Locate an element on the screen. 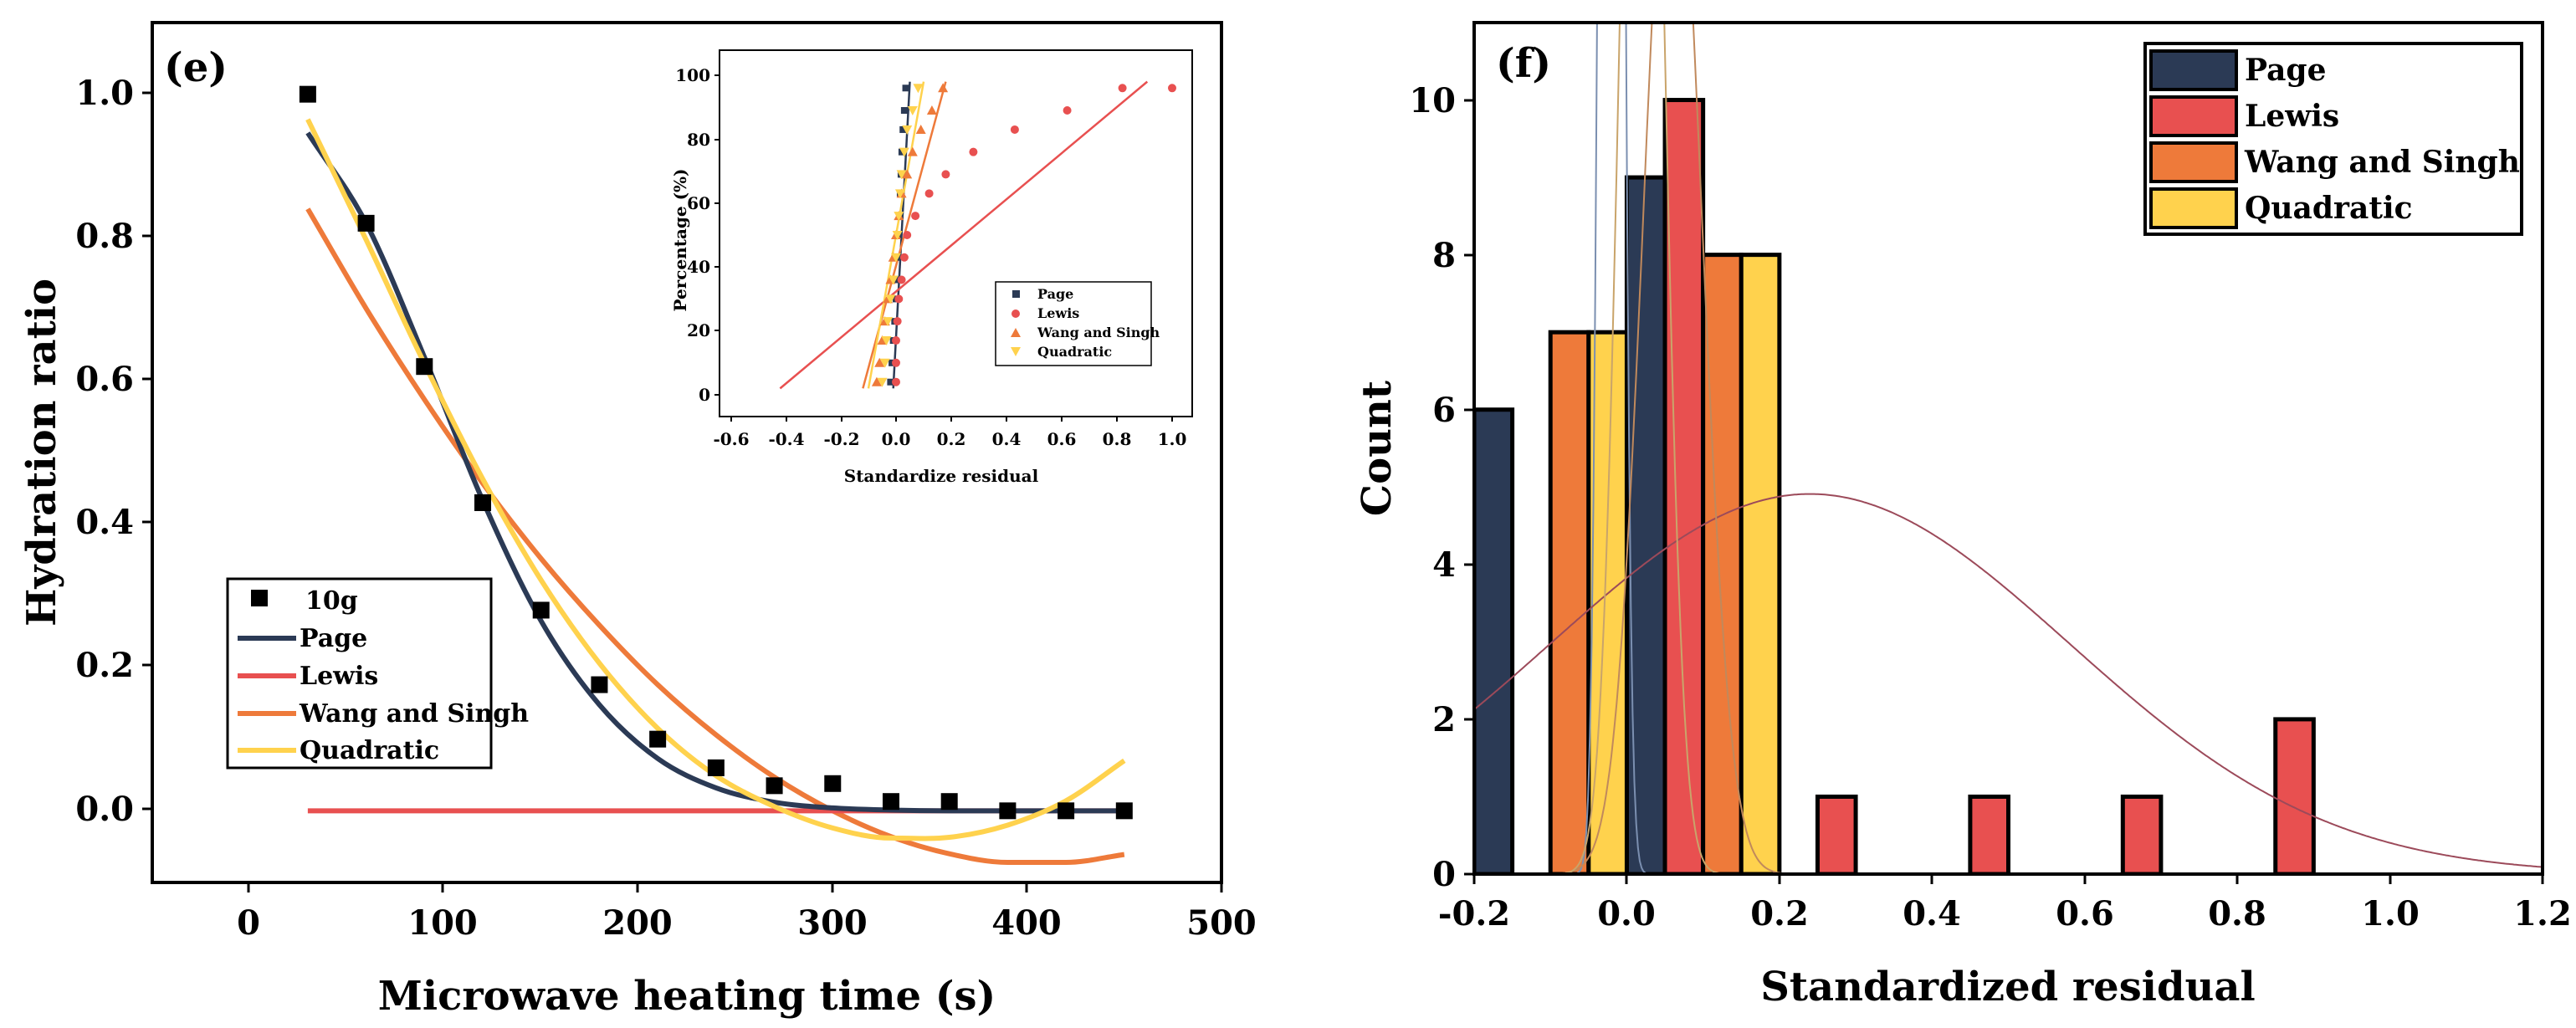  chart-f-legend-swatch-page is located at coordinates (2193, 70).